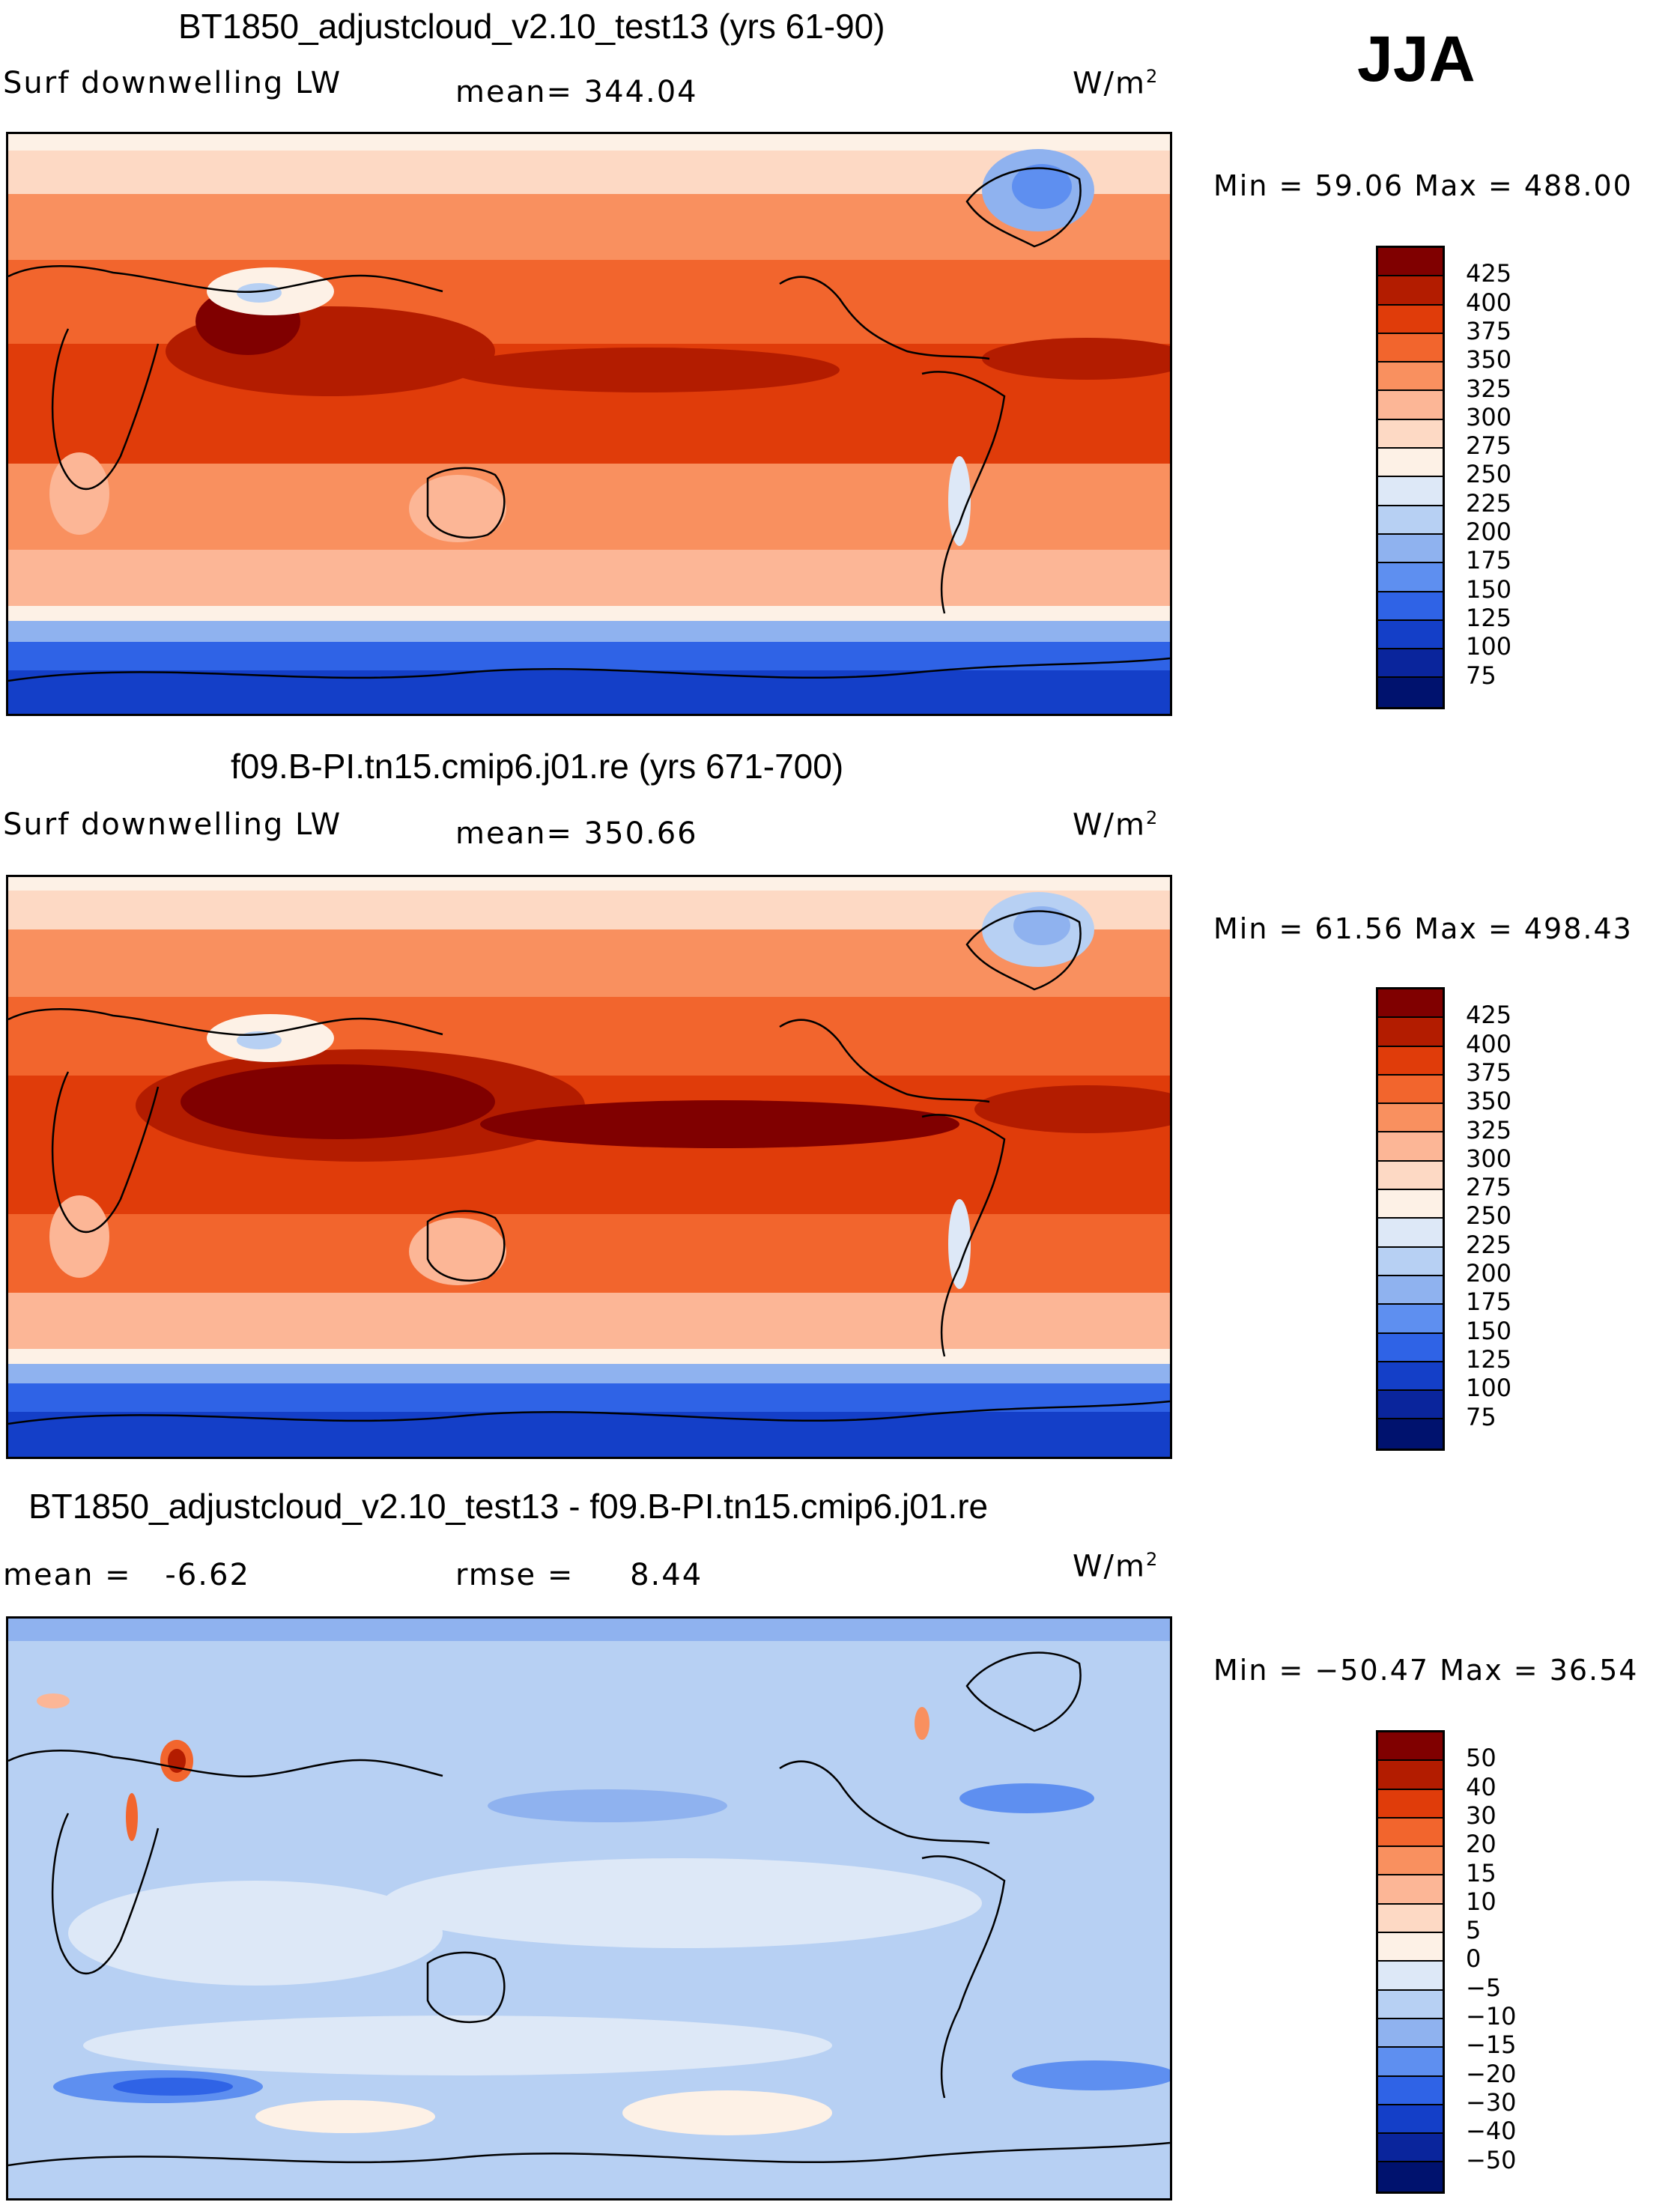 The image size is (1680, 2205). What do you see at coordinates (1426, 1670) in the screenshot?
I see `panel3-minmax: Min = −50.47 Max = 36.54` at bounding box center [1426, 1670].